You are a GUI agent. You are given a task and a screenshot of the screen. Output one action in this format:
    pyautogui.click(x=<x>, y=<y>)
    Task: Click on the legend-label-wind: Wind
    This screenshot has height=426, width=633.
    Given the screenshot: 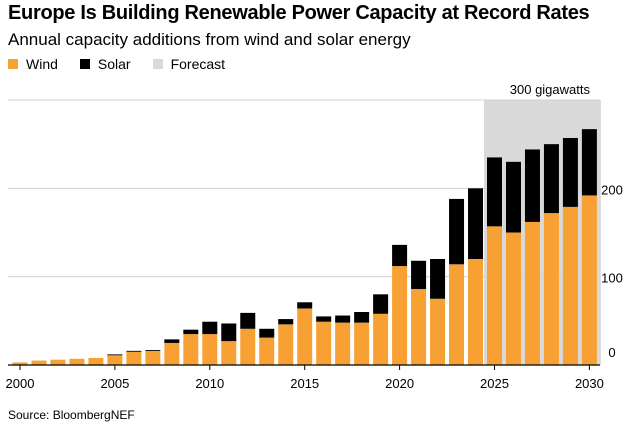 What is the action you would take?
    pyautogui.click(x=42, y=64)
    